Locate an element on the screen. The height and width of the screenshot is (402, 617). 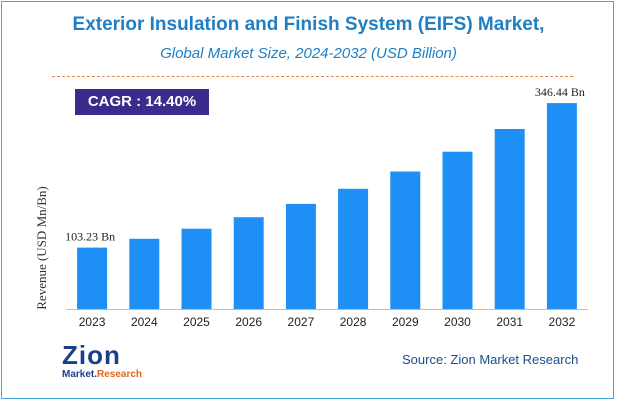
zion-logo: Zion Market.Research is located at coordinates (112, 362).